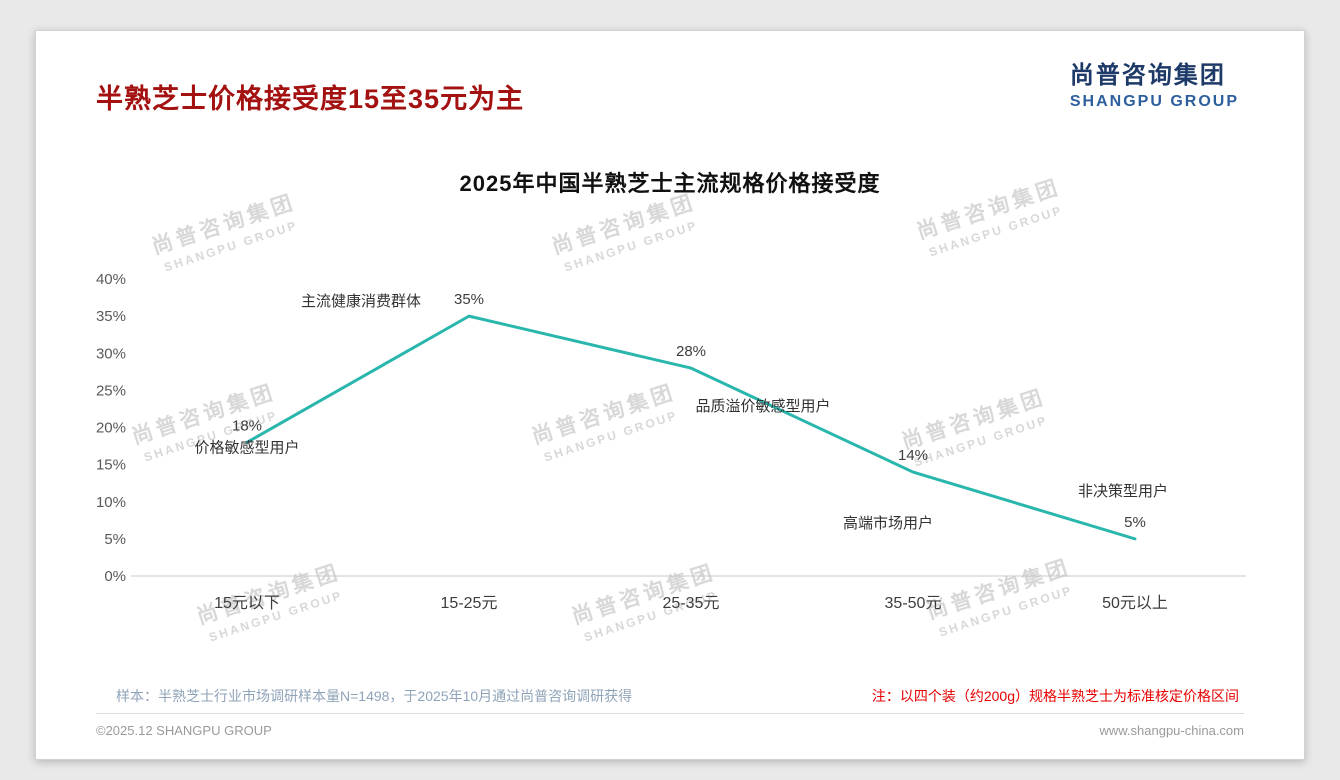 This screenshot has height=780, width=1340. Describe the element at coordinates (469, 603) in the screenshot. I see `x-axis-tick-label: 15-25元` at that location.